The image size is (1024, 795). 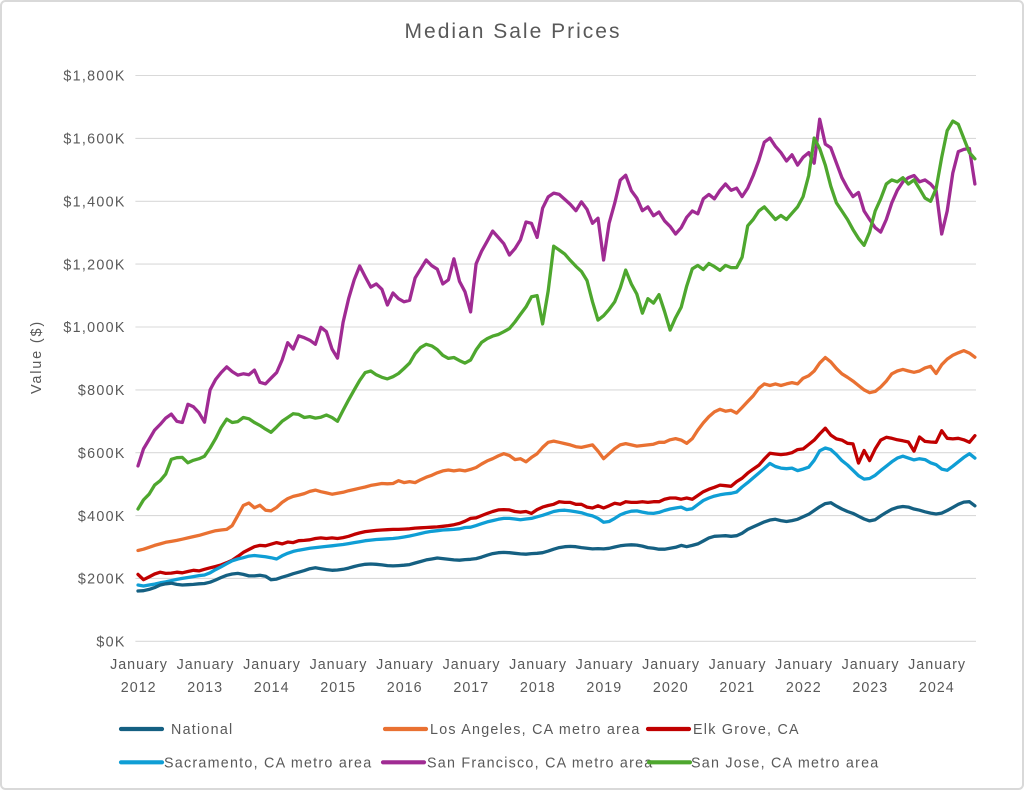 What do you see at coordinates (604, 688) in the screenshot?
I see `svg-text: 2019` at bounding box center [604, 688].